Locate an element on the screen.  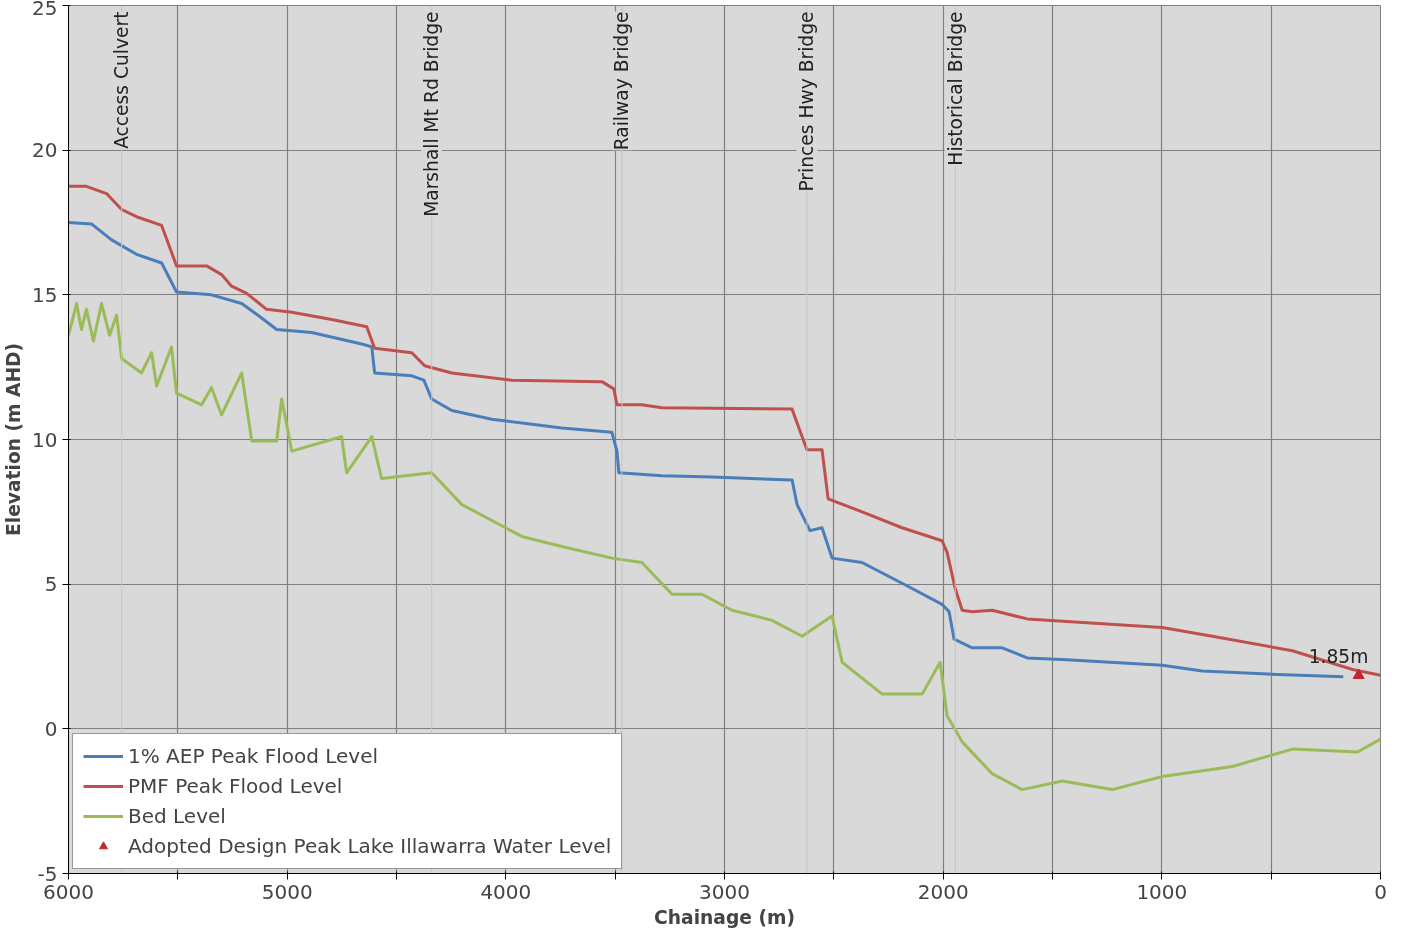
y-tick-label: 20 is located at coordinates (45, 150).